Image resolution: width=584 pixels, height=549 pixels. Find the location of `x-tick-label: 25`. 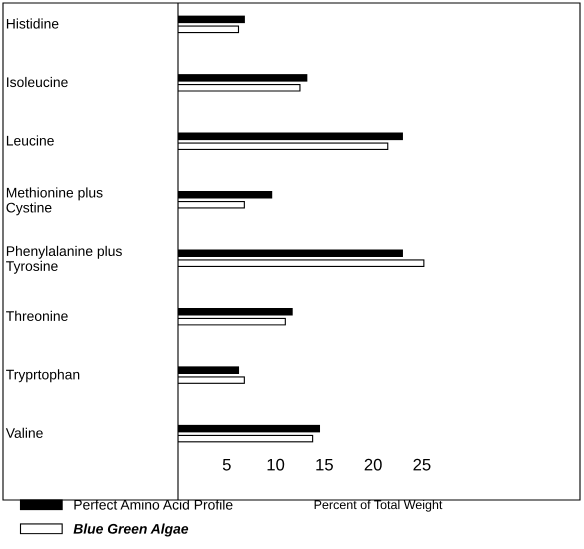

x-tick-label: 25 is located at coordinates (421, 464).